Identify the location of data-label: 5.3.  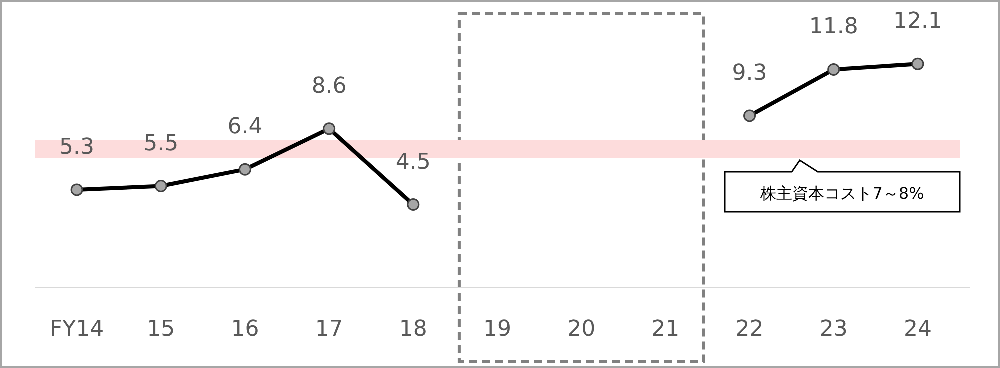
(77, 147).